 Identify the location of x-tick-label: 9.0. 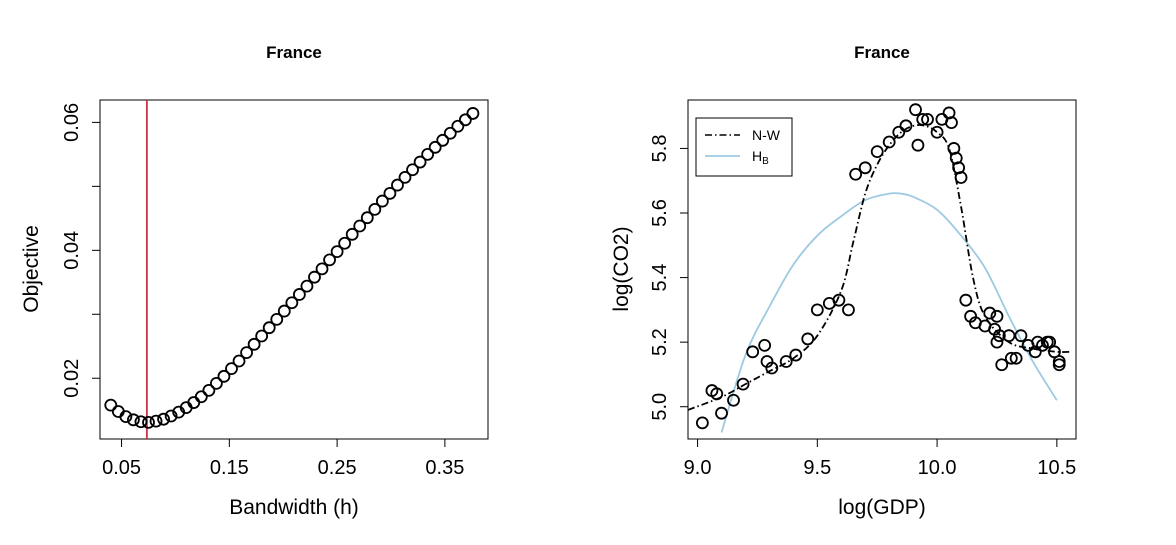
(698, 468).